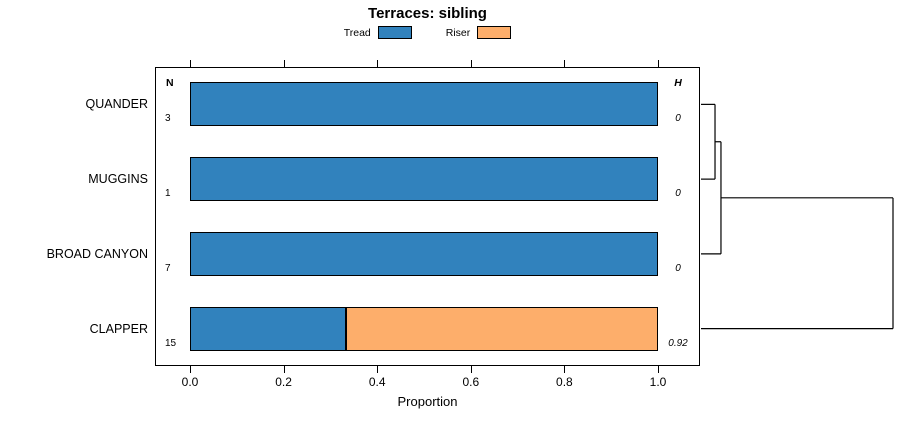 This screenshot has width=900, height=440. What do you see at coordinates (394, 32) in the screenshot?
I see `legend-swatch-tread` at bounding box center [394, 32].